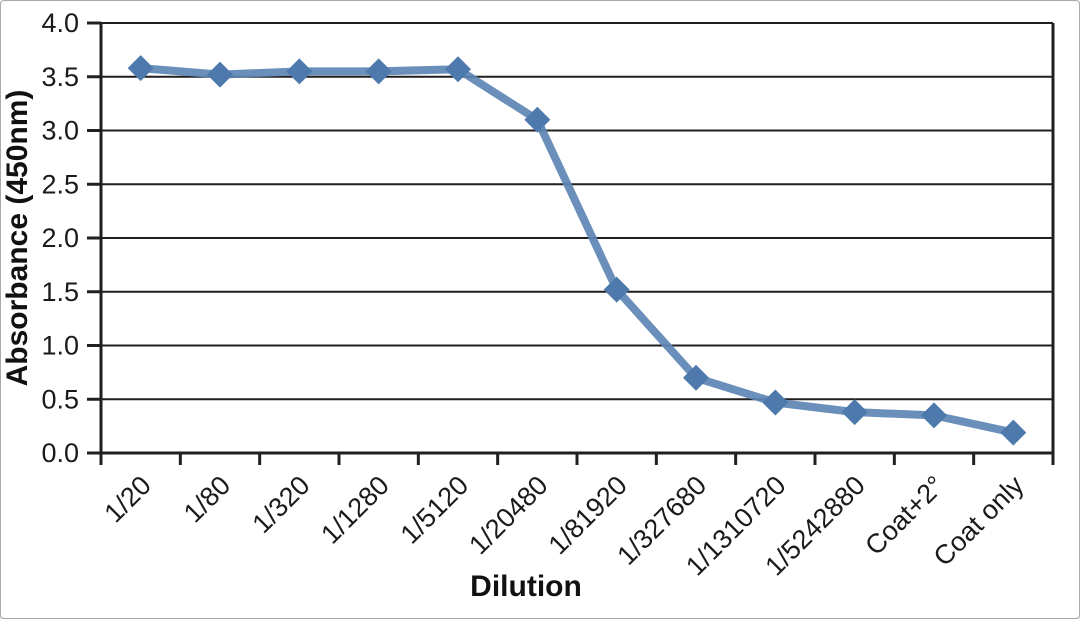 This screenshot has width=1080, height=619. I want to click on y-tick-label: 2.5, so click(60, 184).